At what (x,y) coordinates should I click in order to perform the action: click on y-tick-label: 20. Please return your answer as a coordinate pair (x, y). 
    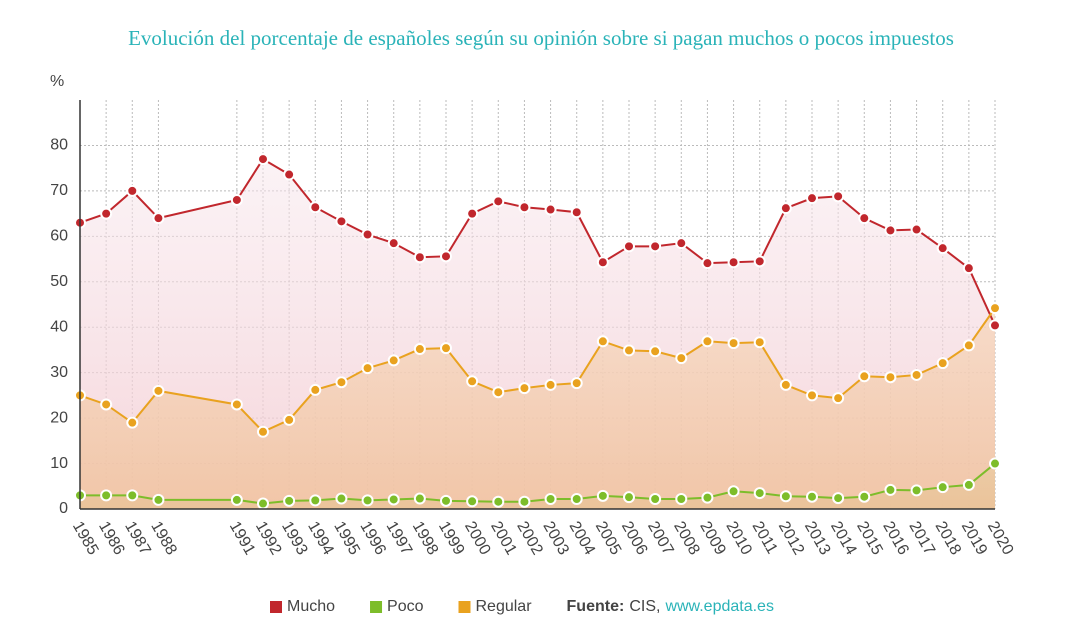
    Looking at the image, I should click on (59, 417).